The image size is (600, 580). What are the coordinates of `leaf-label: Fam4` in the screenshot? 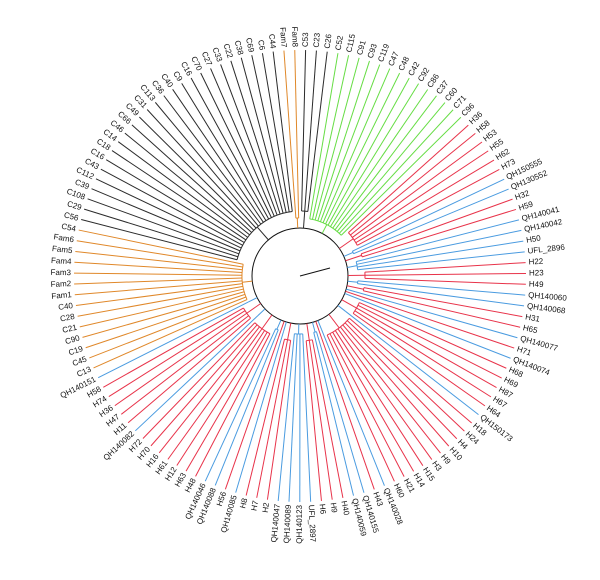 It's located at (62, 261).